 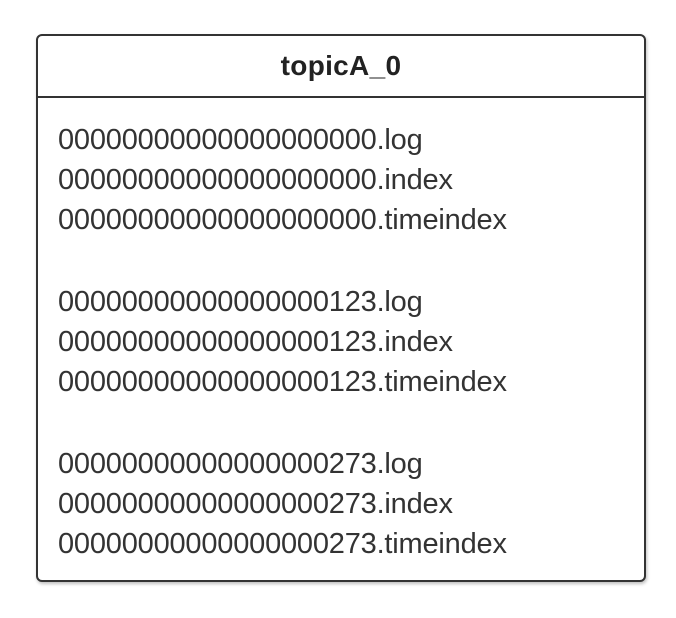 What do you see at coordinates (282, 382) in the screenshot?
I see `timeindex-file: 00000000000000000123.timeindex` at bounding box center [282, 382].